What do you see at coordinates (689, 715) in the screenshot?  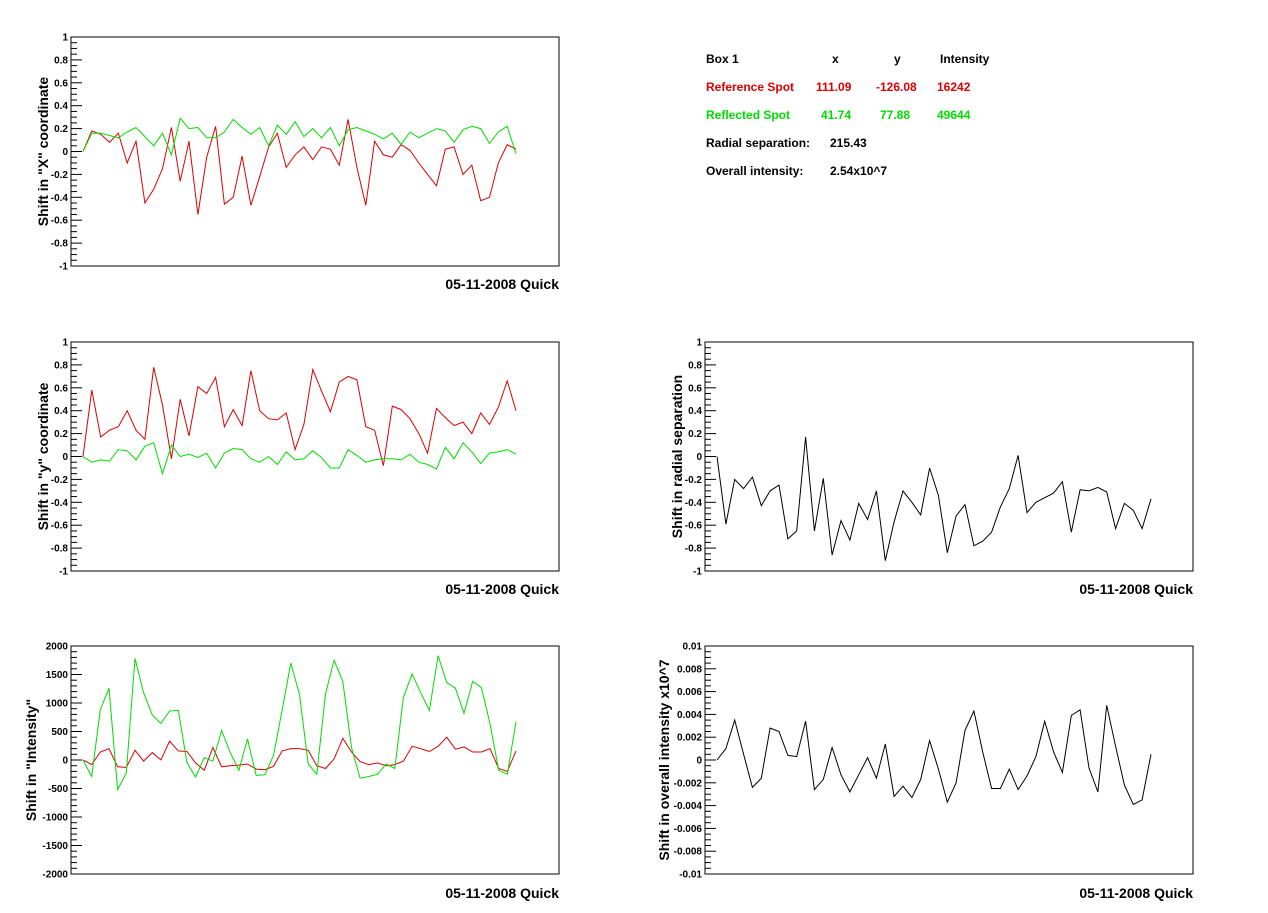 I see `y-tick-label: 0.004` at bounding box center [689, 715].